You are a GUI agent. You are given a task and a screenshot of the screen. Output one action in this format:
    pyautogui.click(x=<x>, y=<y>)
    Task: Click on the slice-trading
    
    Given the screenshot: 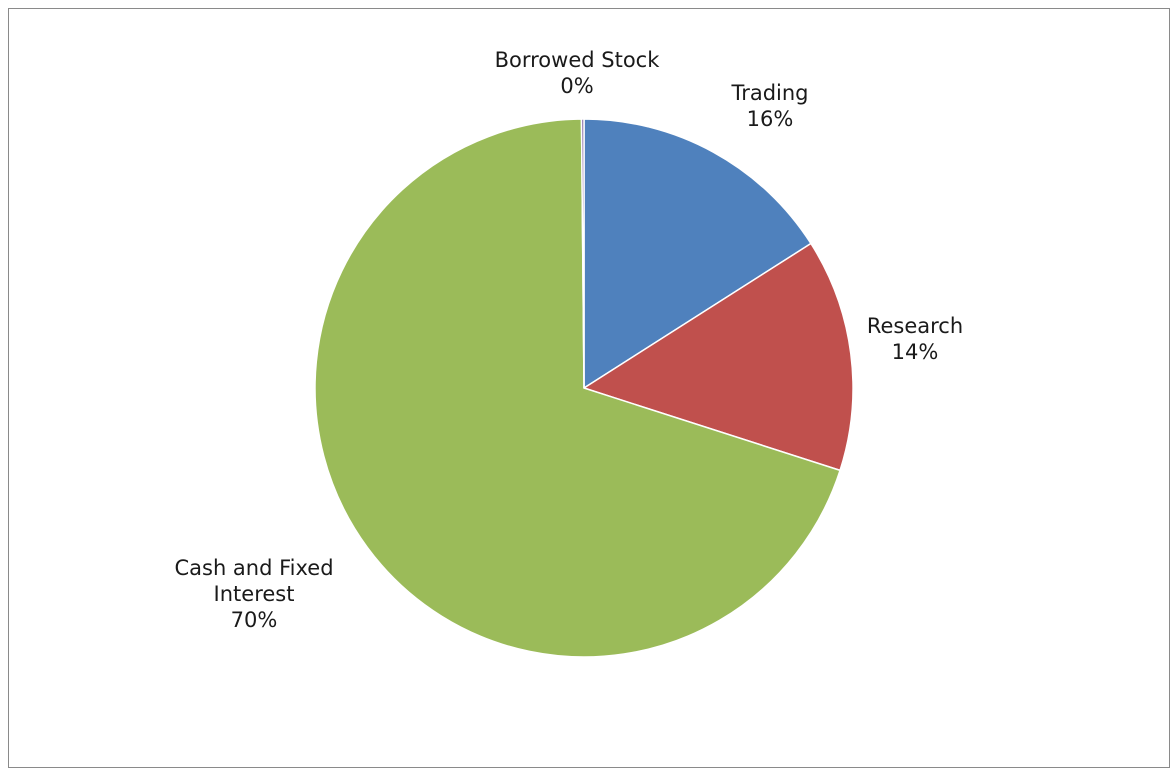 What is the action you would take?
    pyautogui.click(x=697, y=253)
    